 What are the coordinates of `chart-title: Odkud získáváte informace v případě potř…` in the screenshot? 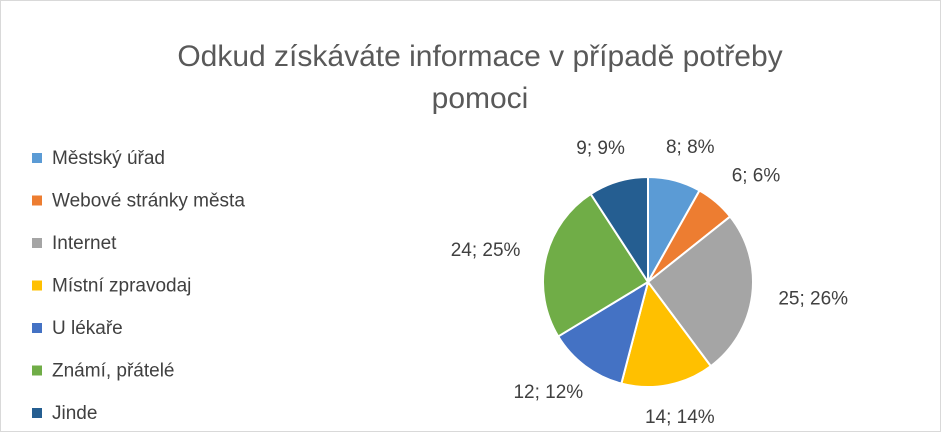 It's located at (480, 77).